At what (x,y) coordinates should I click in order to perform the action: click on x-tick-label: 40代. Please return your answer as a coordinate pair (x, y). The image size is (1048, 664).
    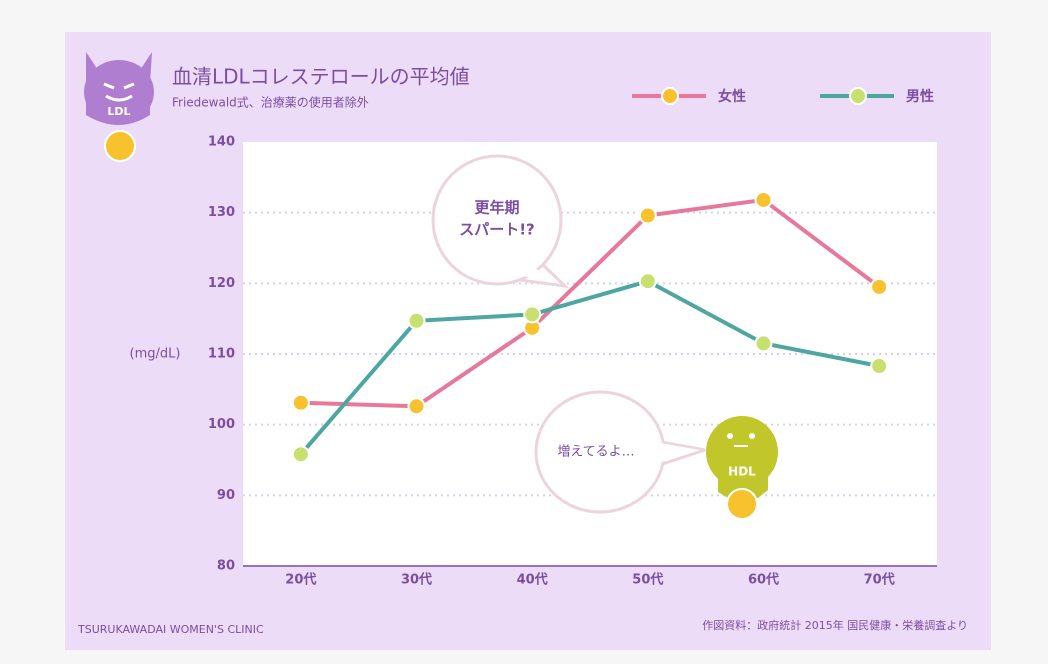
    Looking at the image, I should click on (532, 580).